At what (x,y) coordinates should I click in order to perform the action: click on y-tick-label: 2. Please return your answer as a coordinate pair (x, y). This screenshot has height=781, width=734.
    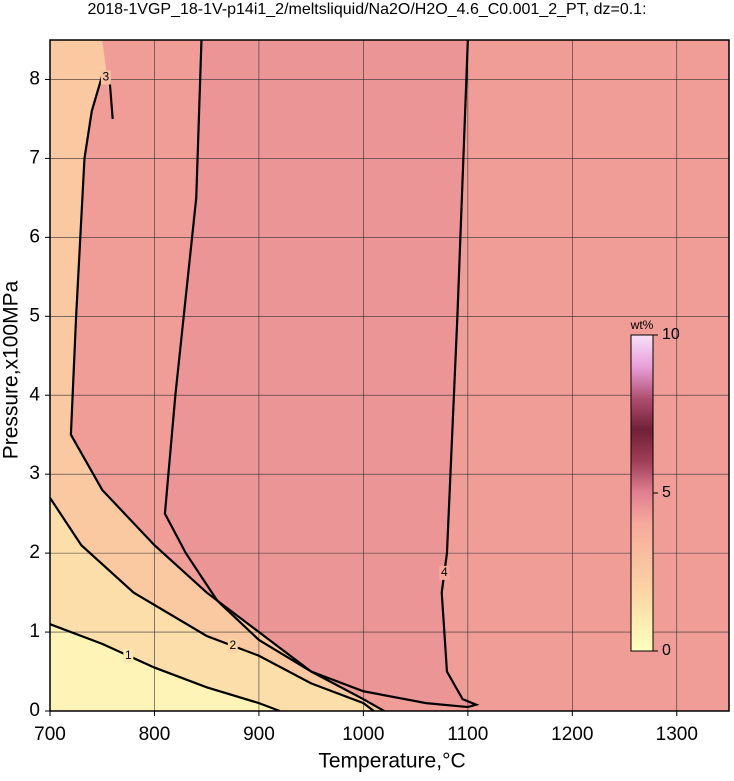
    Looking at the image, I should click on (34, 552).